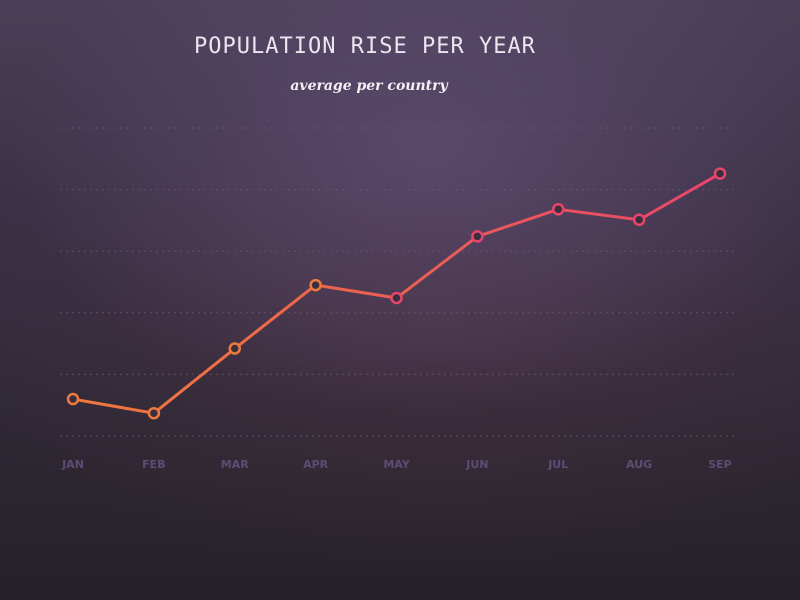 The image size is (800, 600). I want to click on data-point-feb, so click(154, 413).